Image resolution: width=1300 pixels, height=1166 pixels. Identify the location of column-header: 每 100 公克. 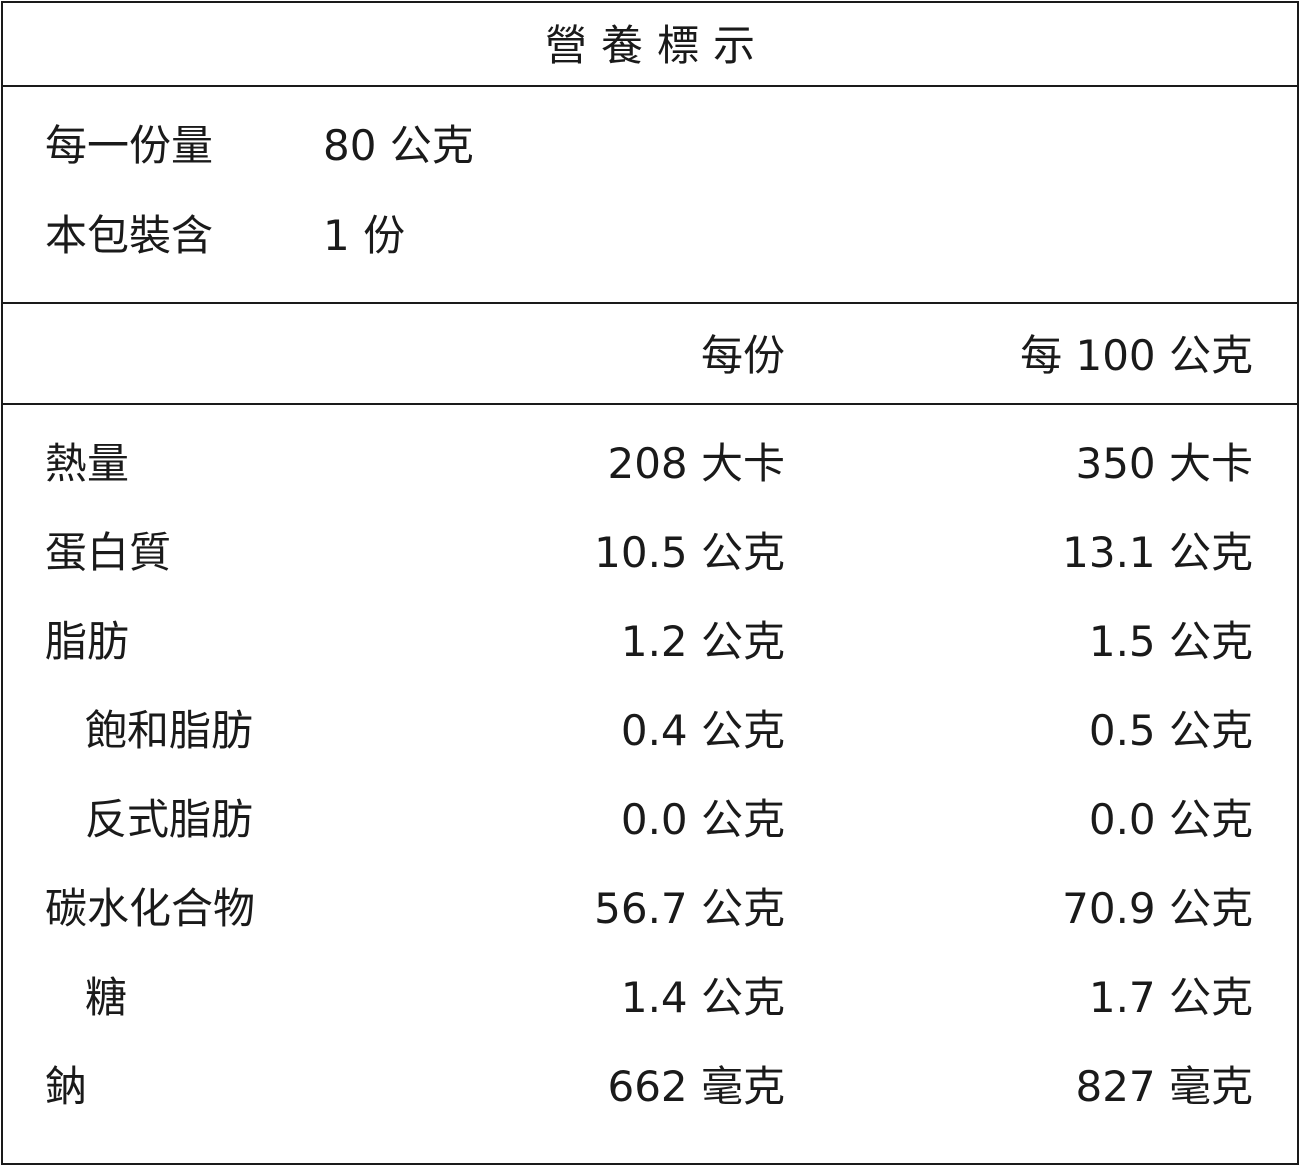
(1136, 355).